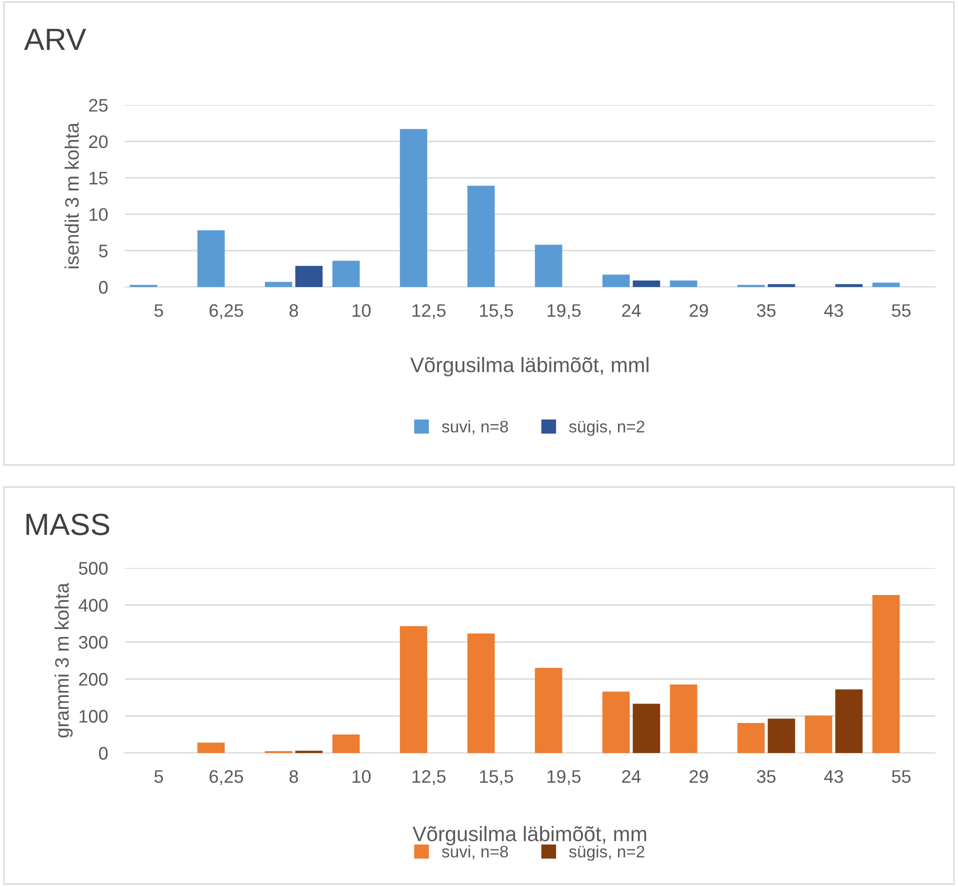  I want to click on y-tick-label: 100, so click(94, 716).